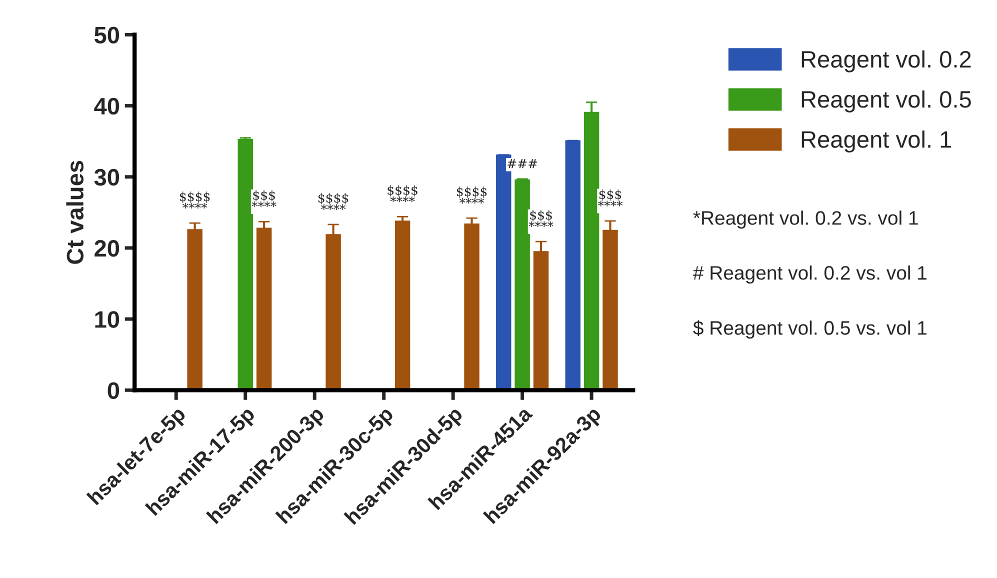 The width and height of the screenshot is (997, 578). What do you see at coordinates (107, 35) in the screenshot?
I see `y-tick-label: 50` at bounding box center [107, 35].